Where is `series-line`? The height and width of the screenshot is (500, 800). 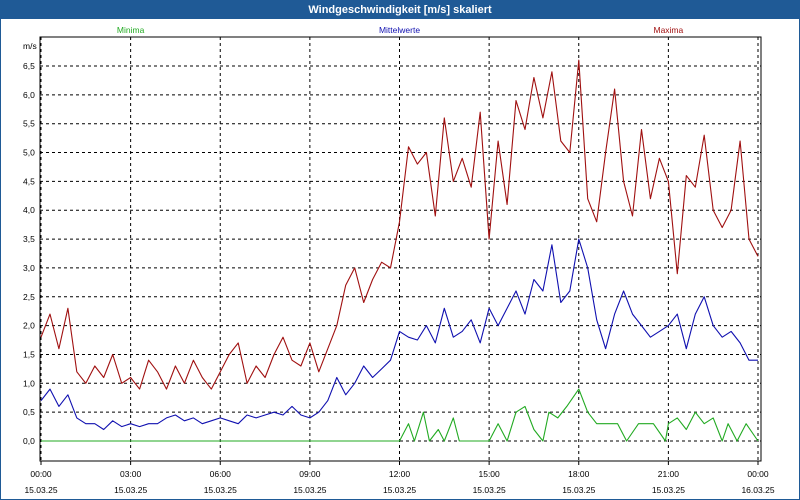 series-line is located at coordinates (400, 415).